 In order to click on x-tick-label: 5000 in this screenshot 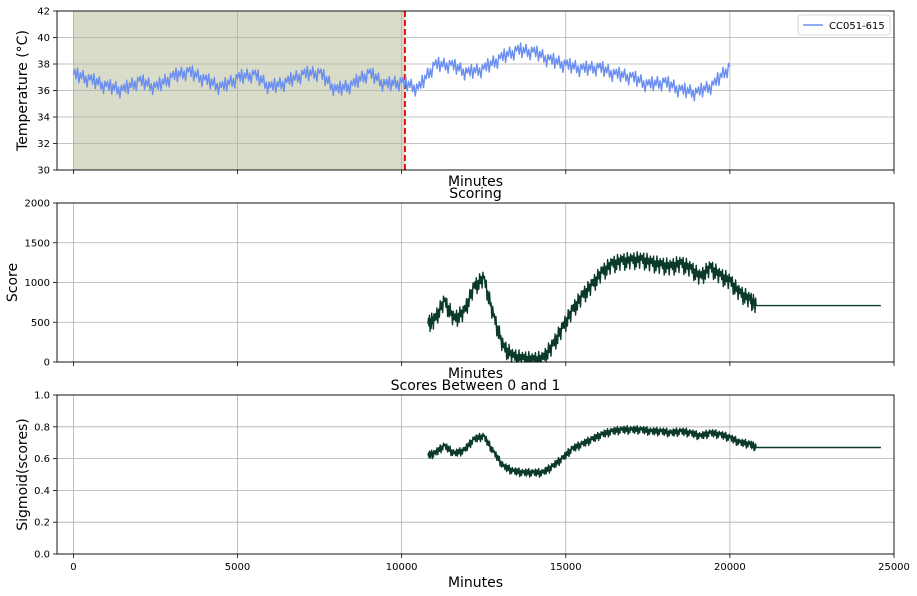, I will do `click(237, 567)`.